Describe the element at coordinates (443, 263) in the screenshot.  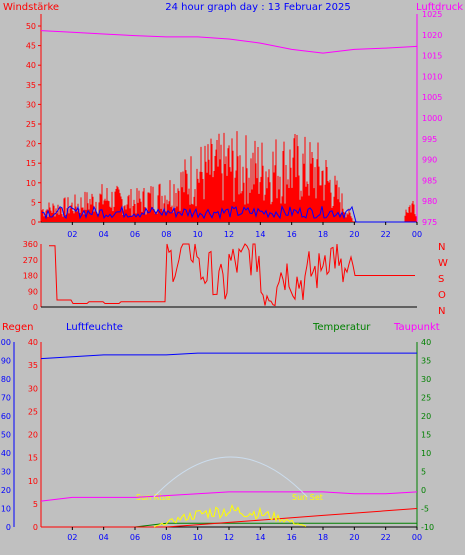
I see `compass-w: W` at that location.